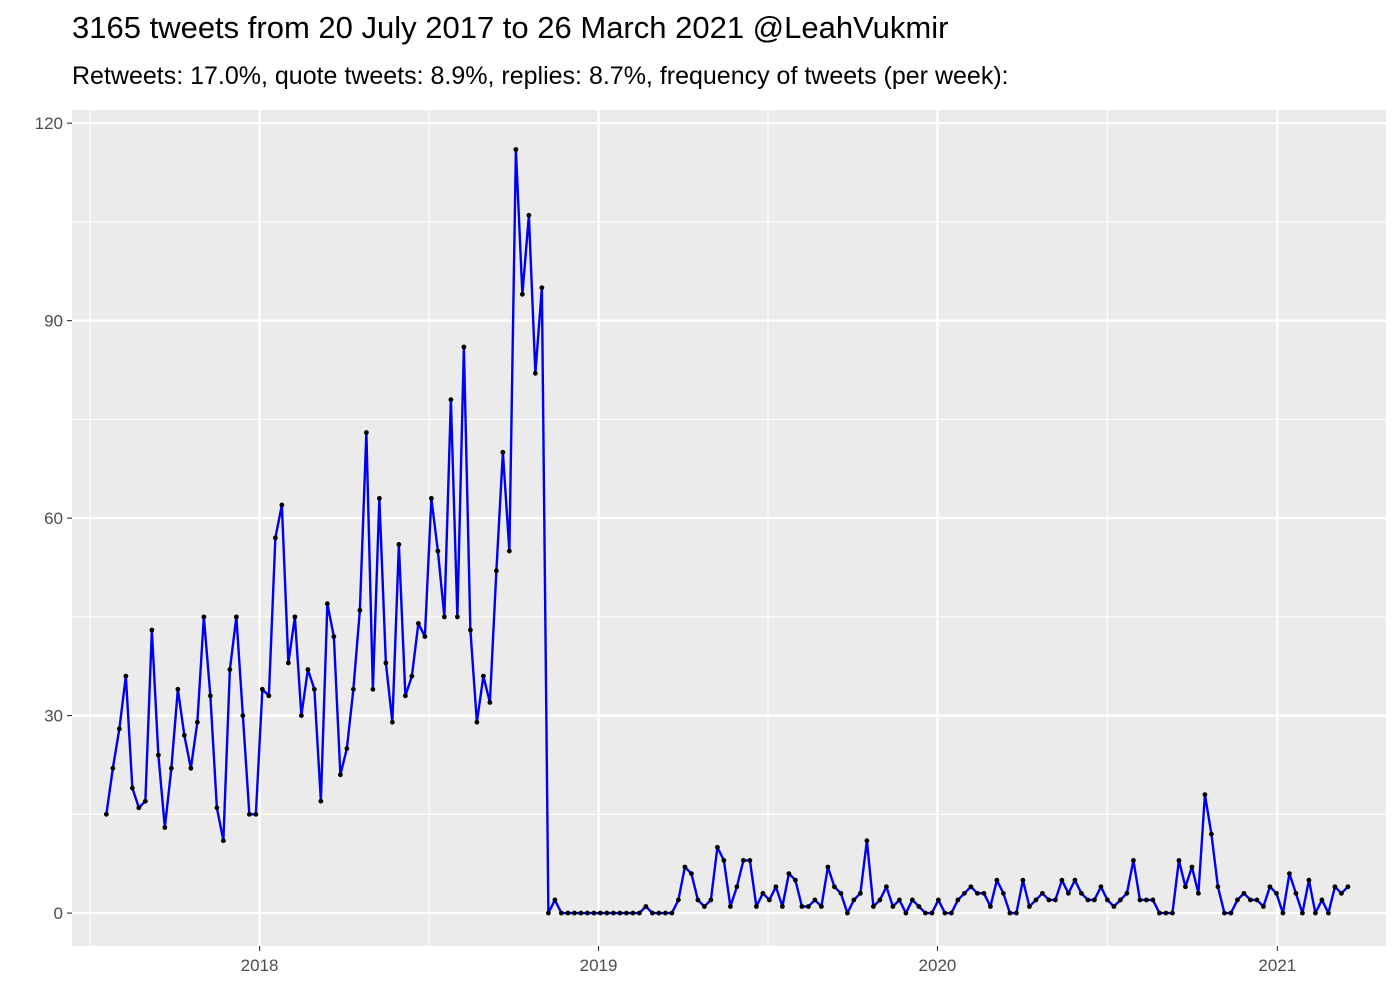 The image size is (1400, 1000). I want to click on x-tick-label: 2018, so click(260, 965).